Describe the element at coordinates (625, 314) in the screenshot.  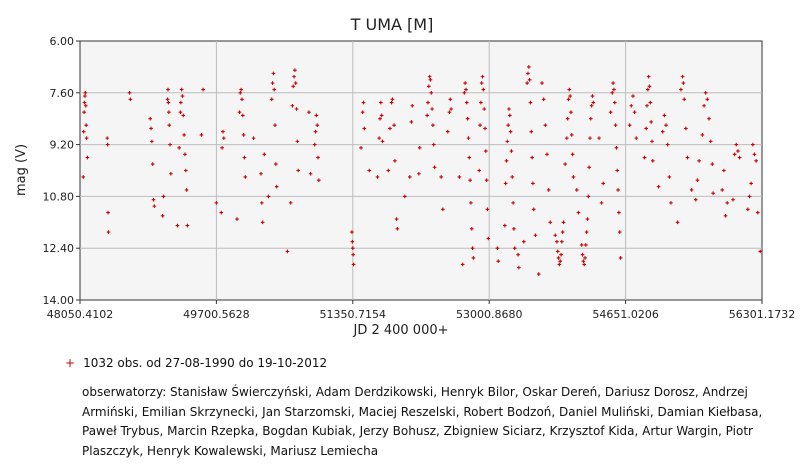
I see `x-tick-label: 54651.0206` at that location.